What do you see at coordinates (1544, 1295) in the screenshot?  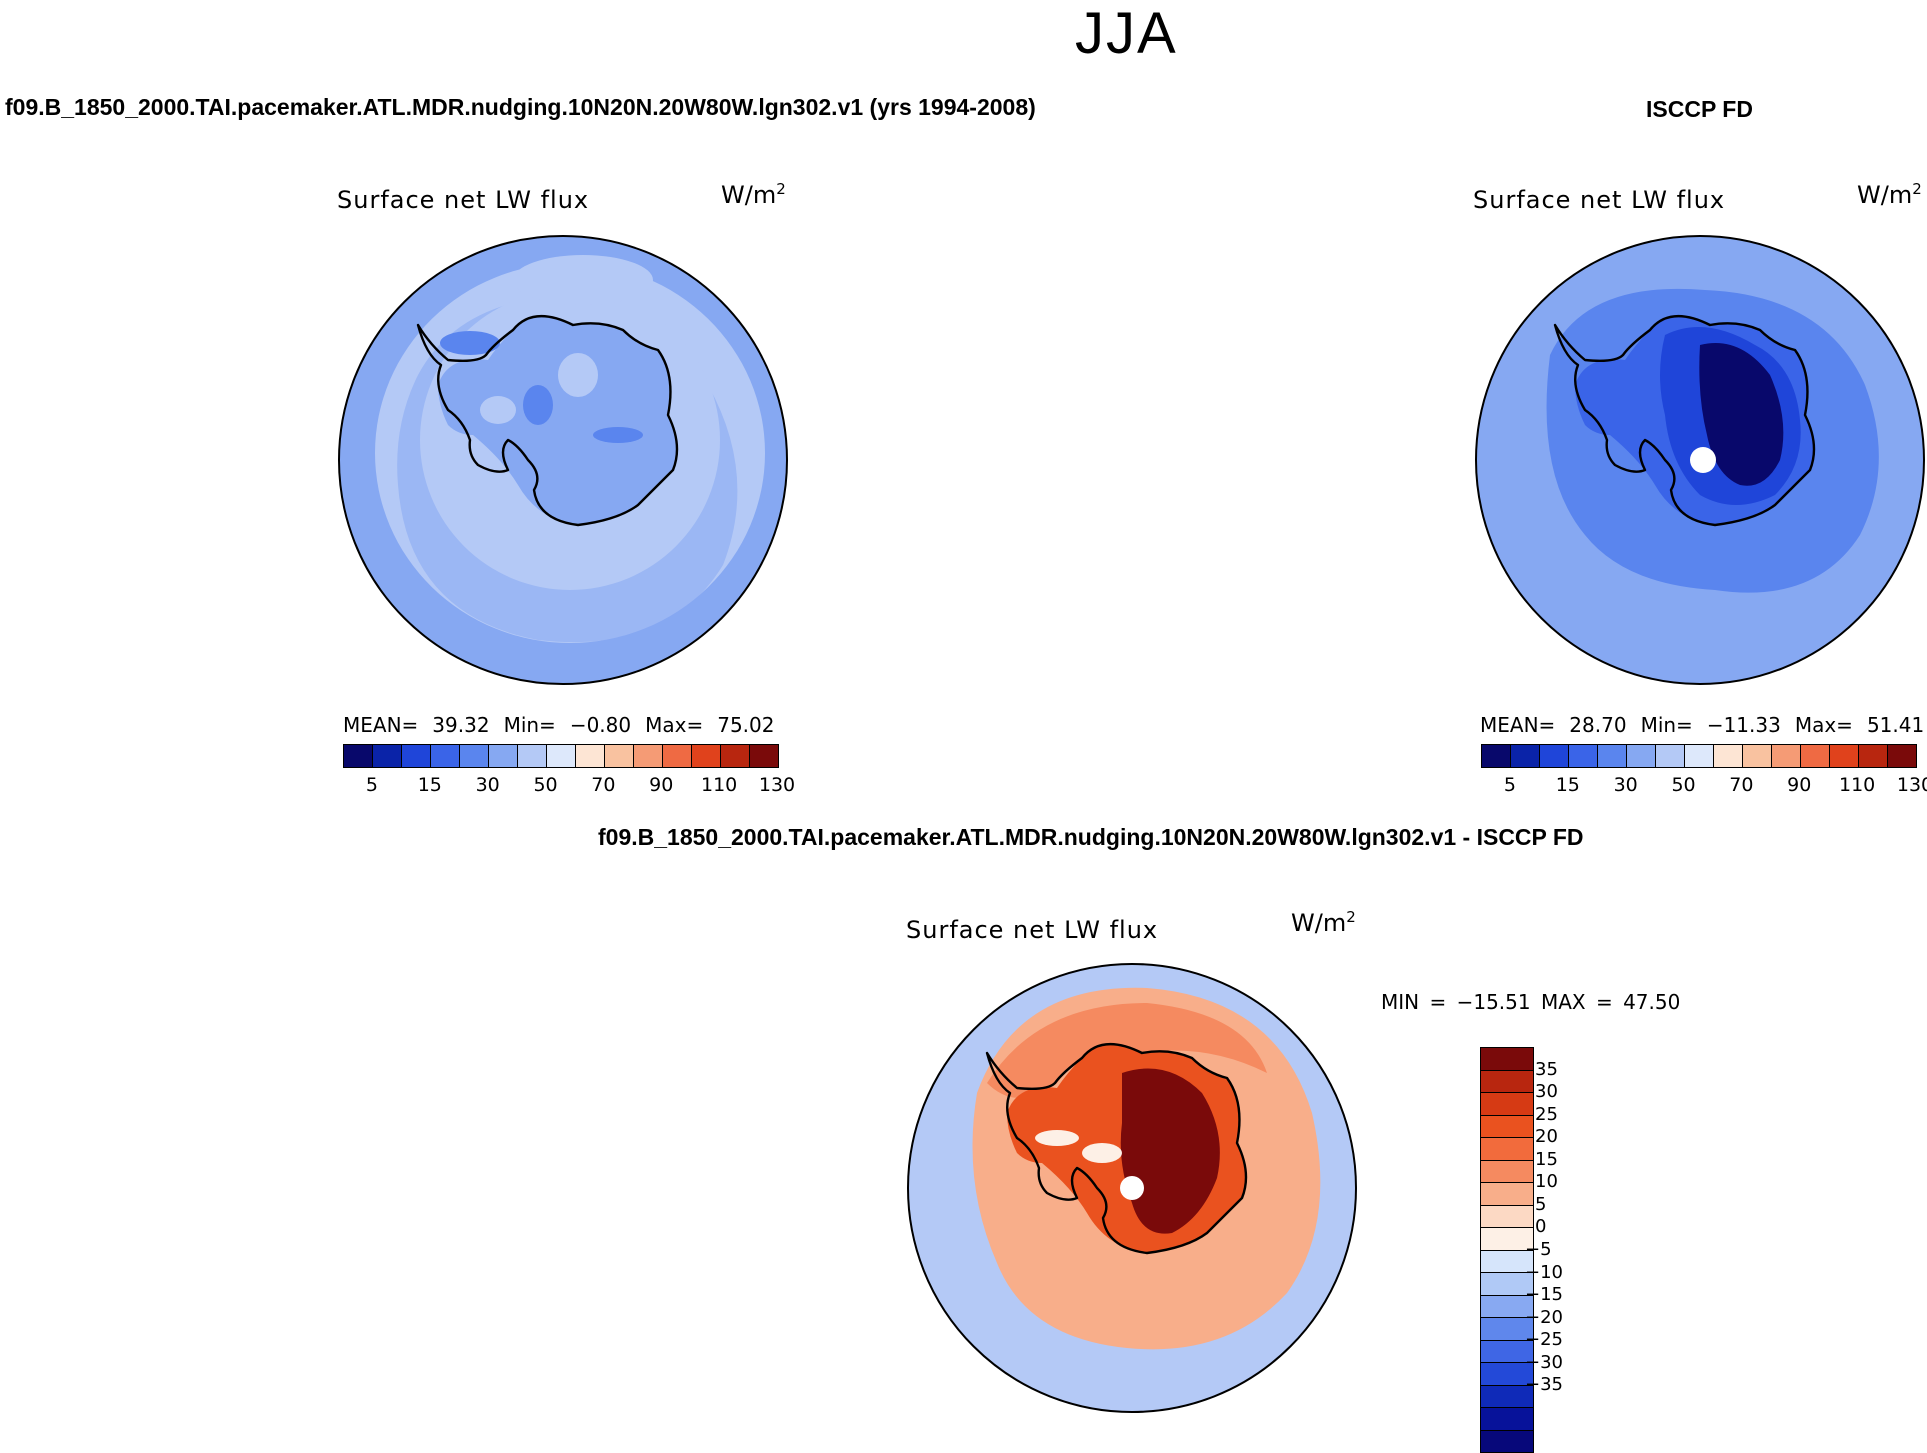 I see `colorbar-tick-label: −15` at bounding box center [1544, 1295].